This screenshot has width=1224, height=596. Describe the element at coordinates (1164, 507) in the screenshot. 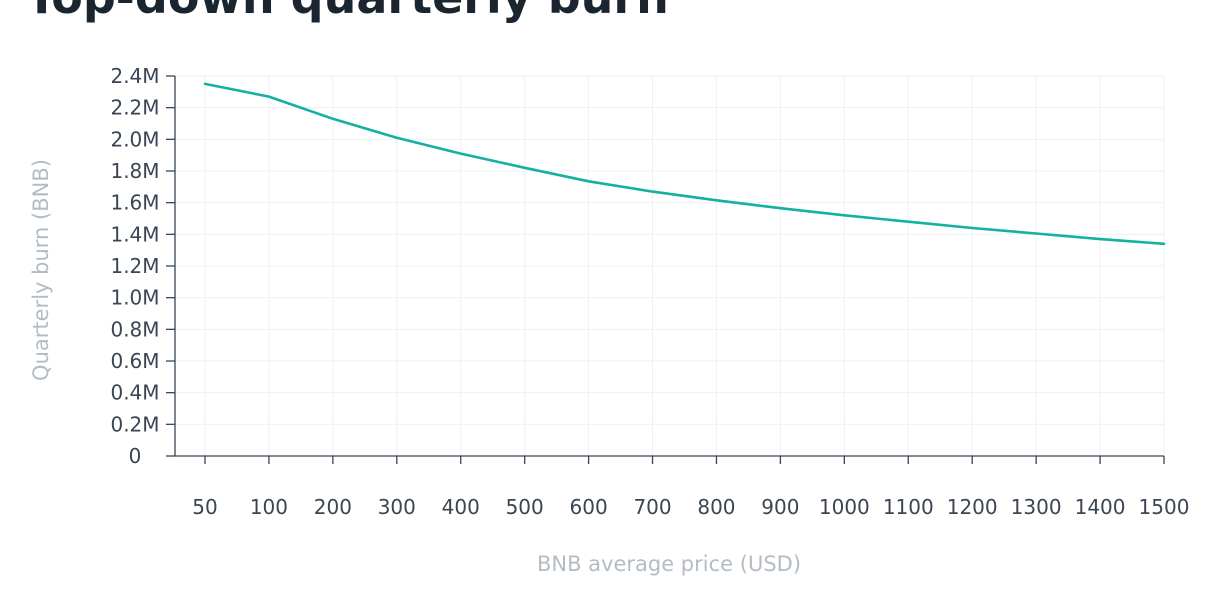

I see `x-tick-label: 1500` at that location.